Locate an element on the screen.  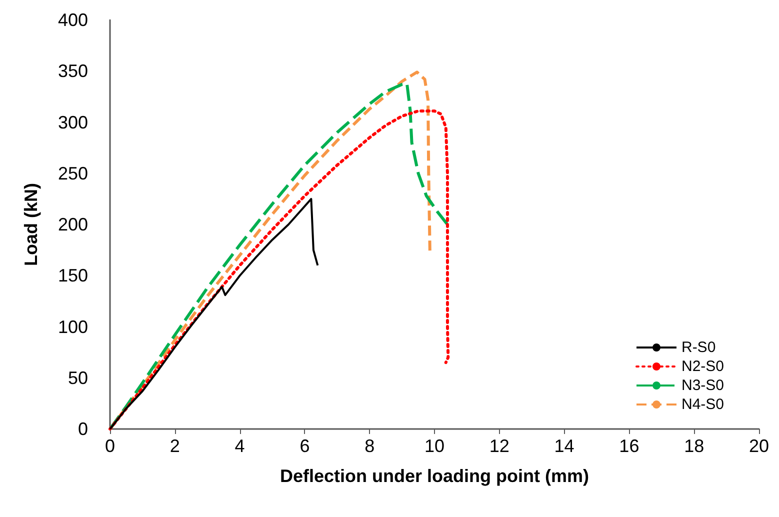
x-tick-label: 14 is located at coordinates (564, 446).